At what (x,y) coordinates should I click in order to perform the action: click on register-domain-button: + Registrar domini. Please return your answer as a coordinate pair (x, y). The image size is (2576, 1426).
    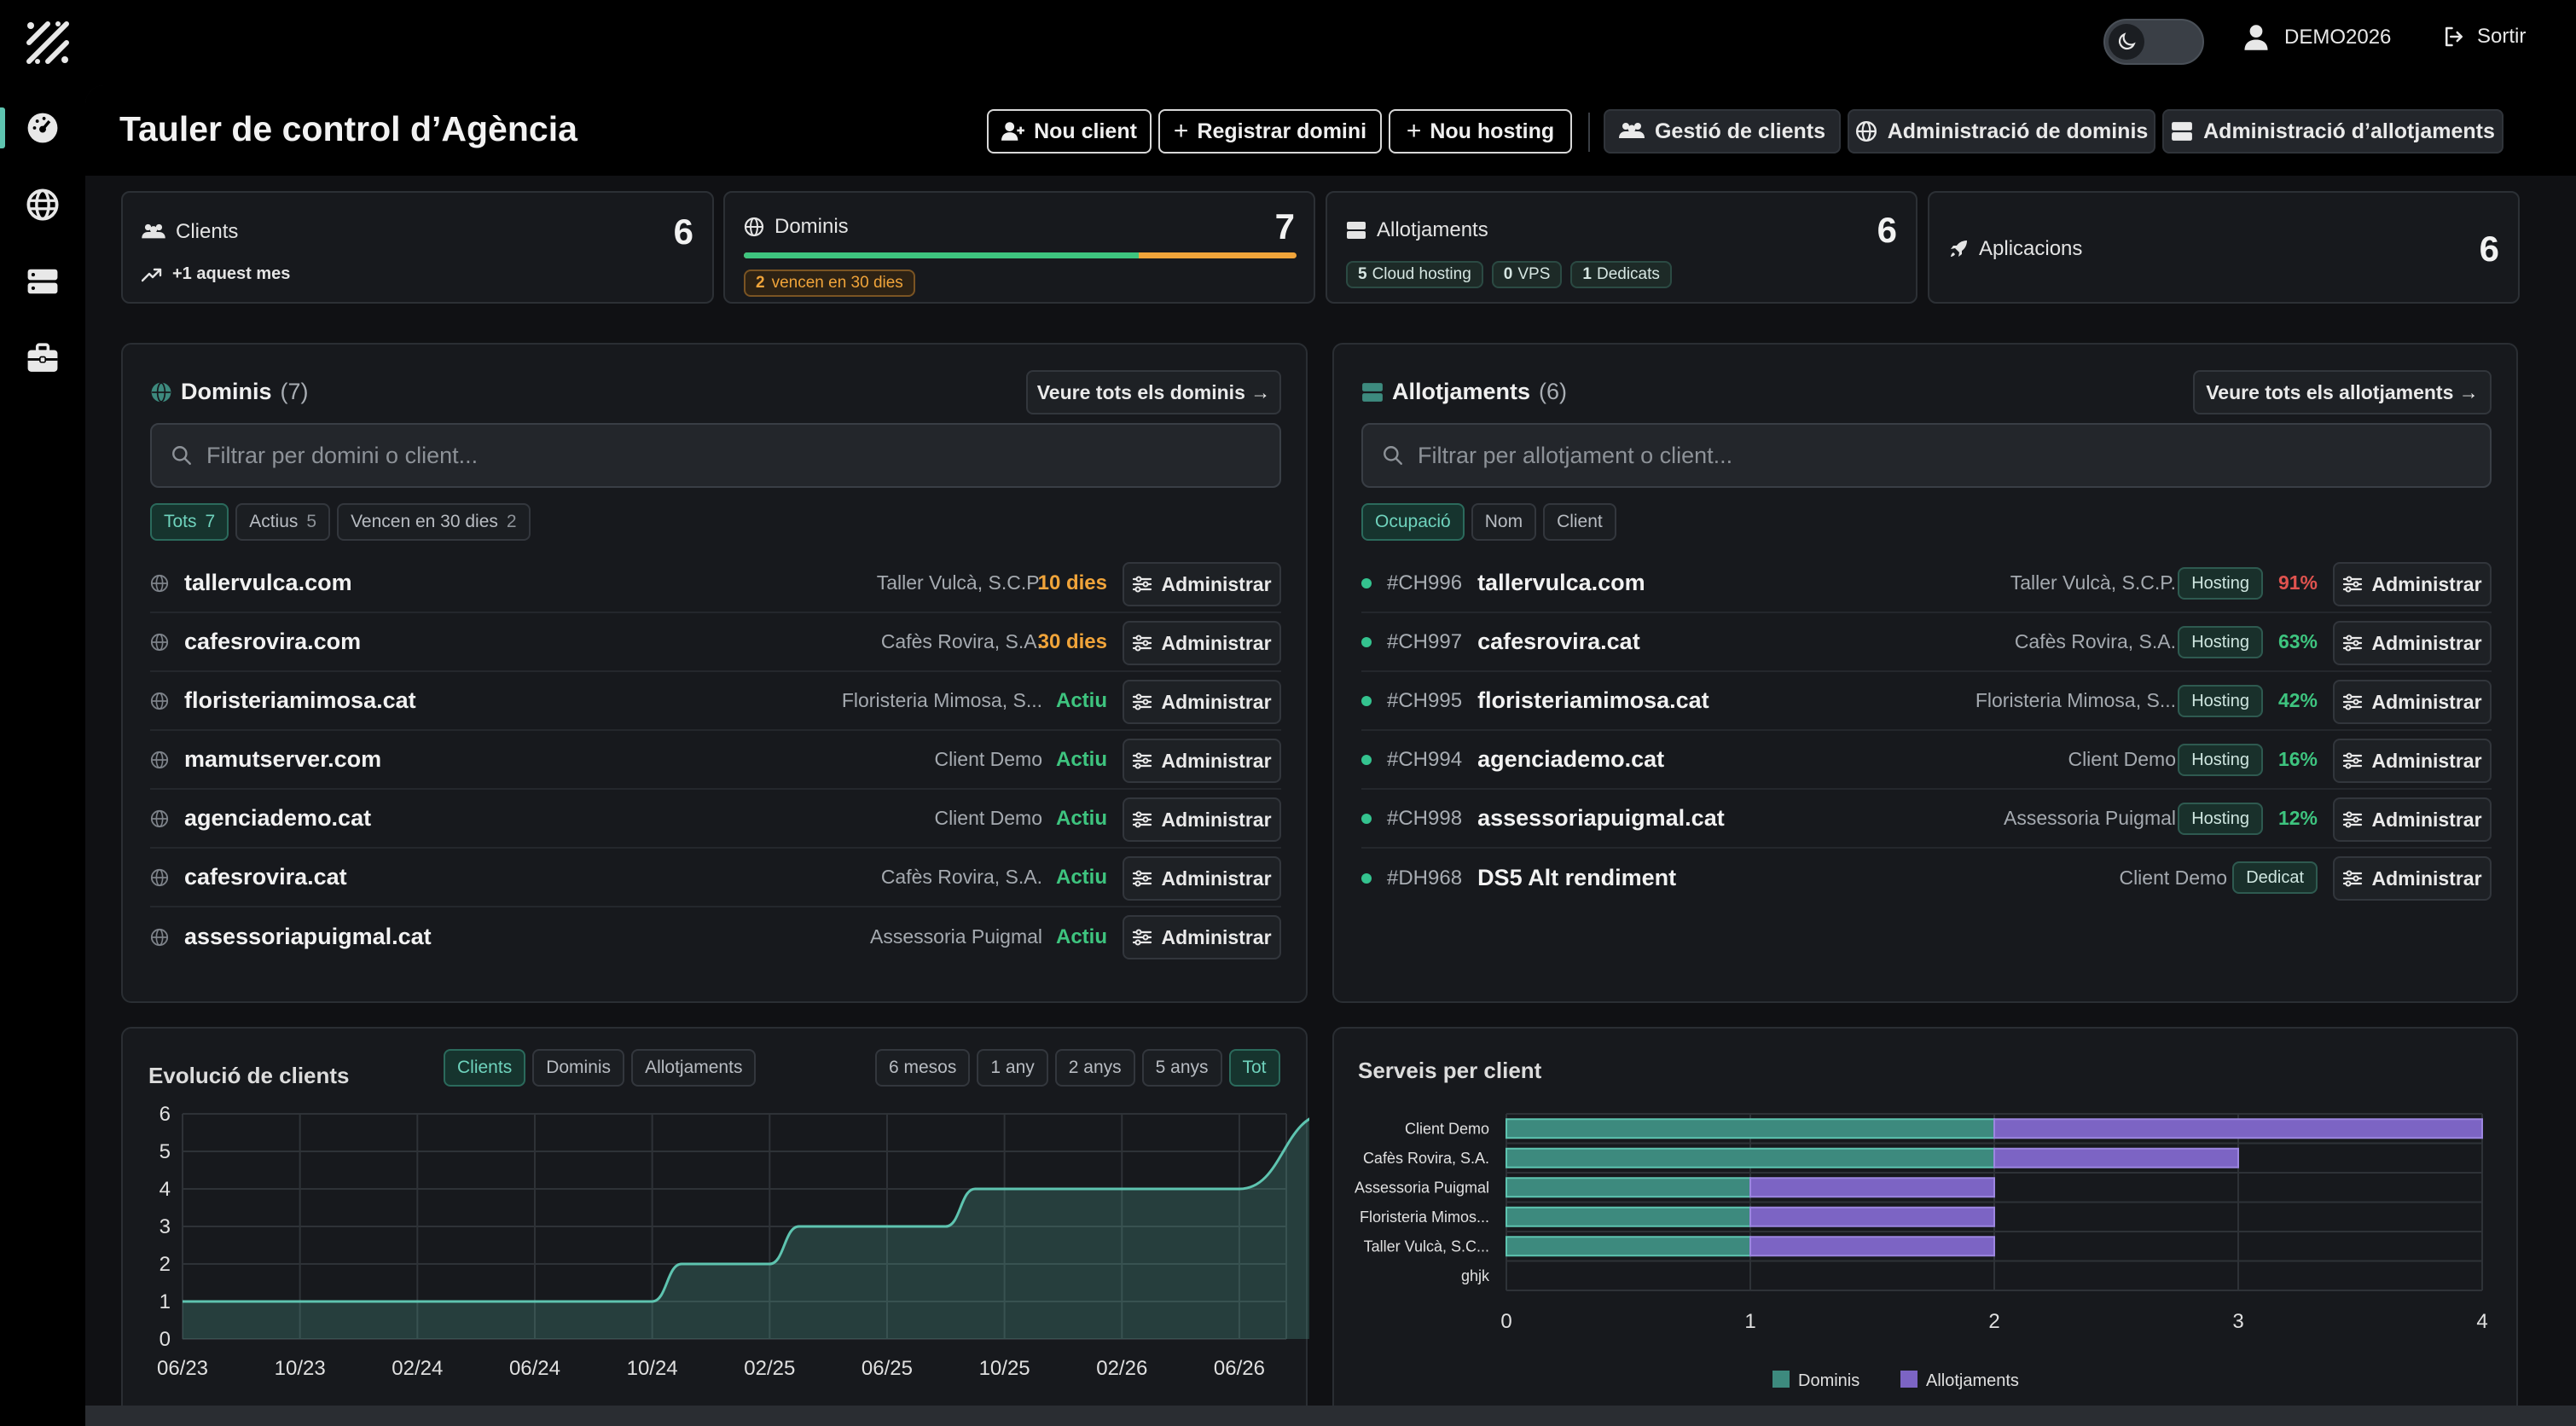
    Looking at the image, I should click on (1270, 132).